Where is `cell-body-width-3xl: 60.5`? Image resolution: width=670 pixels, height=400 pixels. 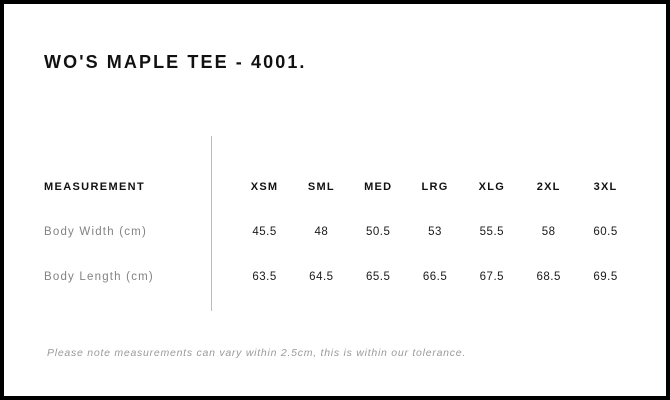
cell-body-width-3xl: 60.5 is located at coordinates (605, 231).